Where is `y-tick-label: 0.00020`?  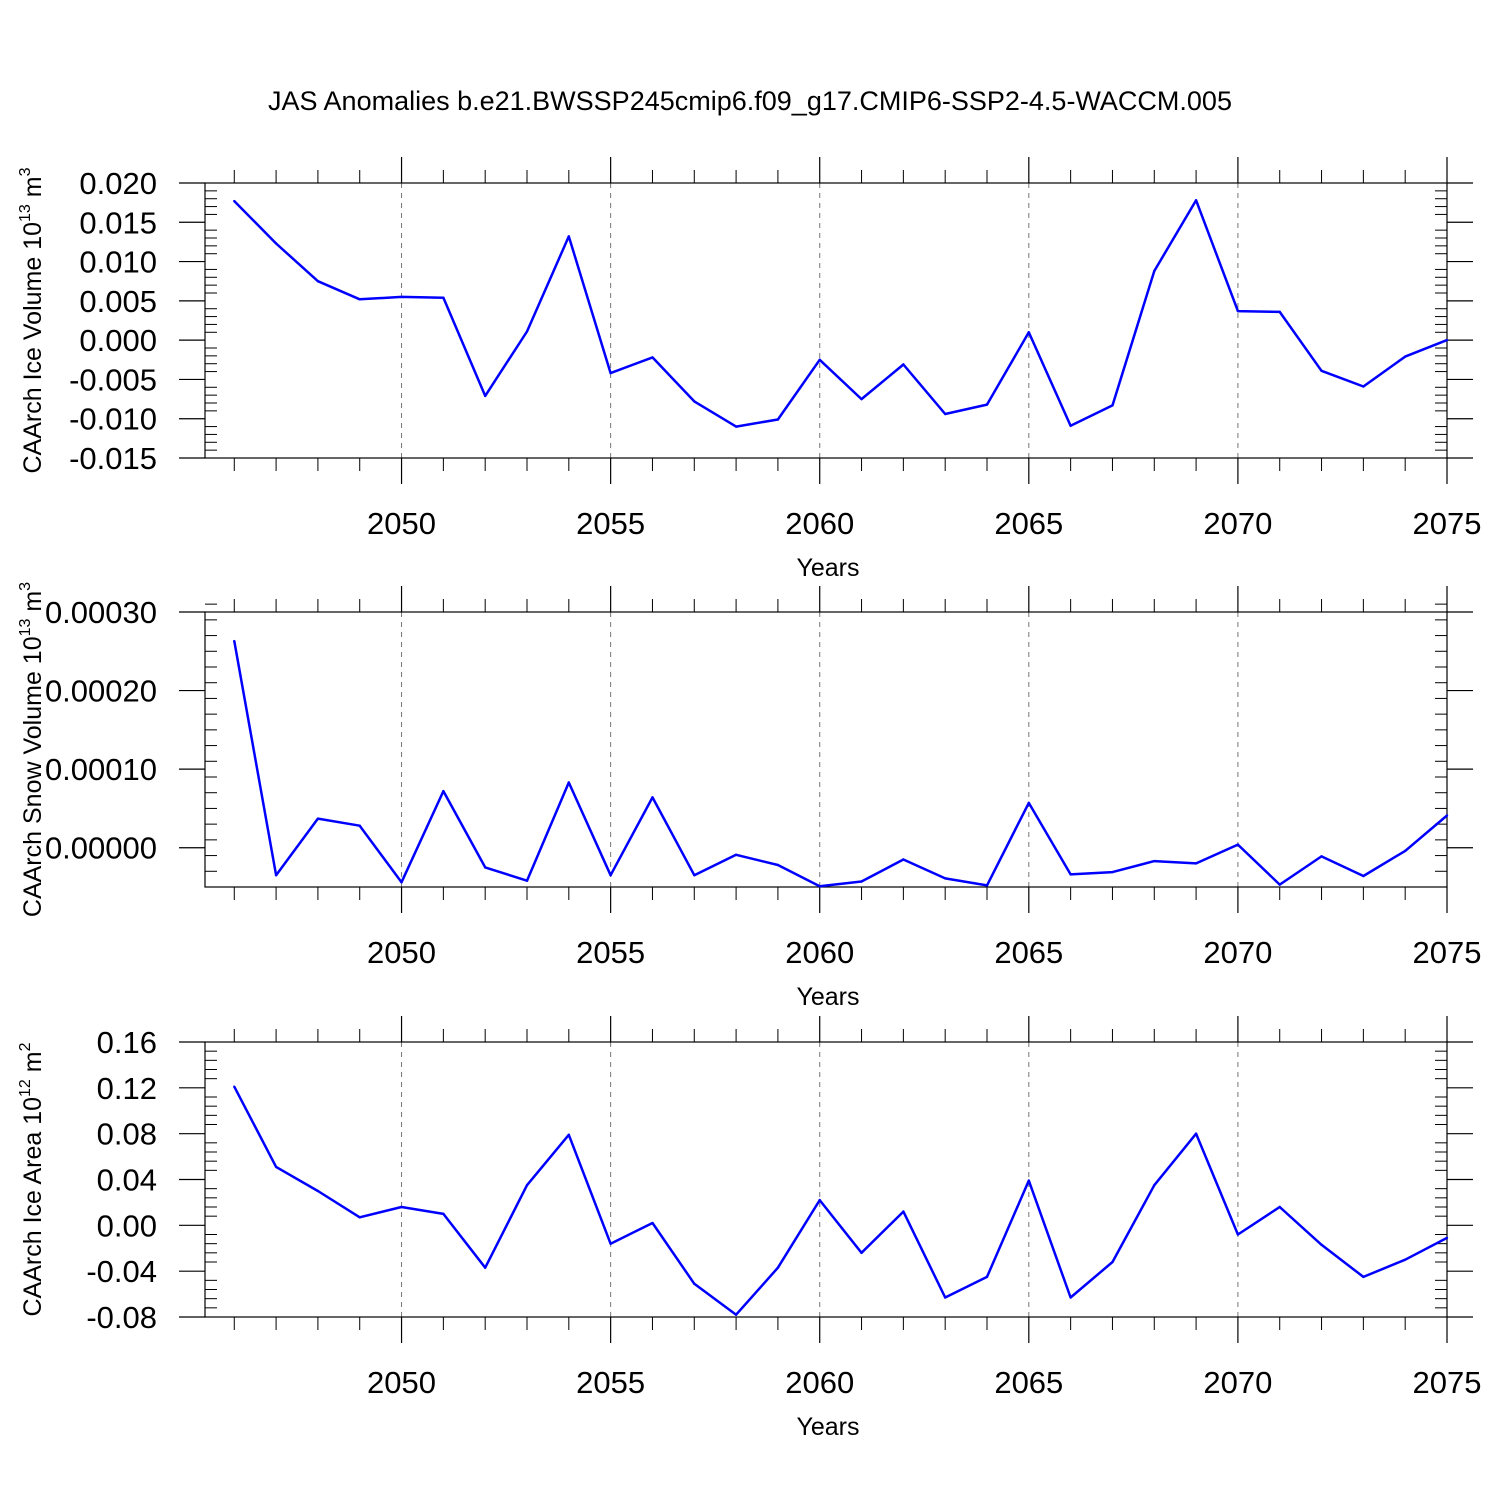 y-tick-label: 0.00020 is located at coordinates (101, 691).